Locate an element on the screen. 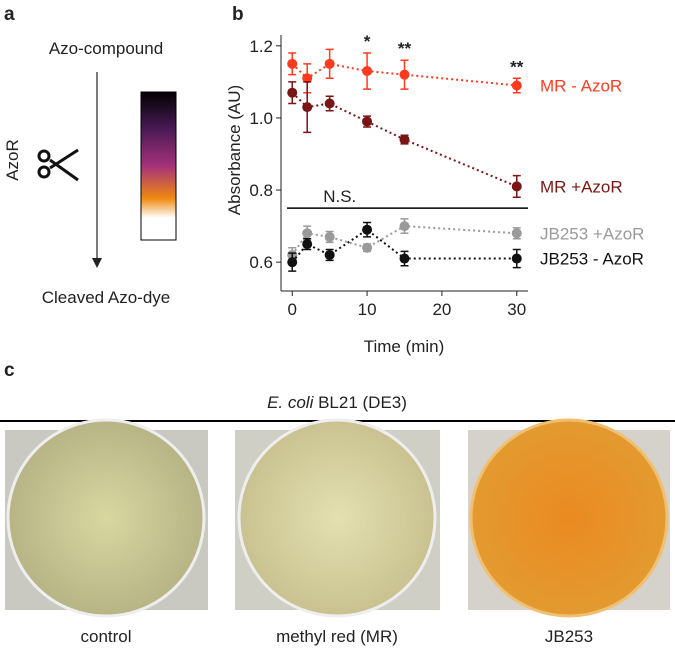 This screenshot has width=675, height=663. y-tick-label: 0.8 is located at coordinates (261, 190).